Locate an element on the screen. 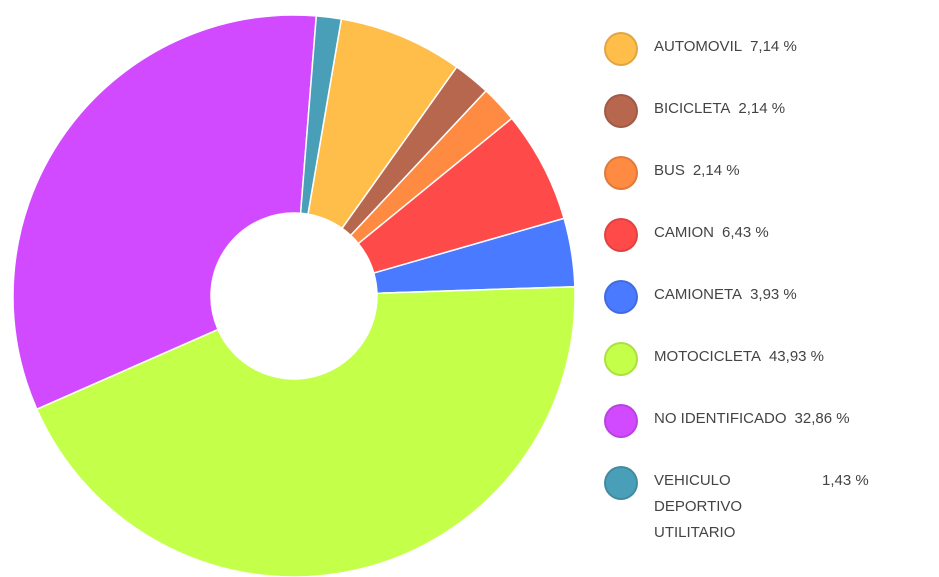 The height and width of the screenshot is (577, 939). legend-item: CAMION 6,43 % is located at coordinates (686, 235).